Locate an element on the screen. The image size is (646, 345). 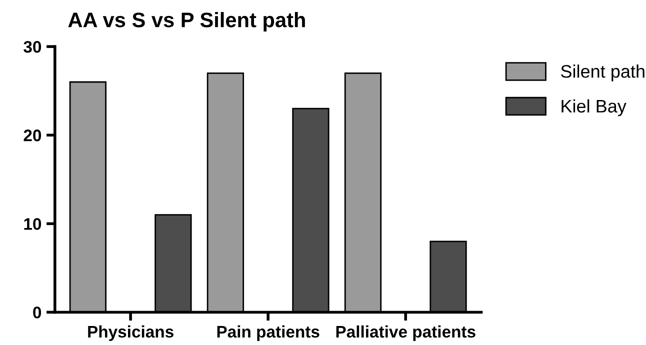
legend-label: Kiel Bay is located at coordinates (594, 107).